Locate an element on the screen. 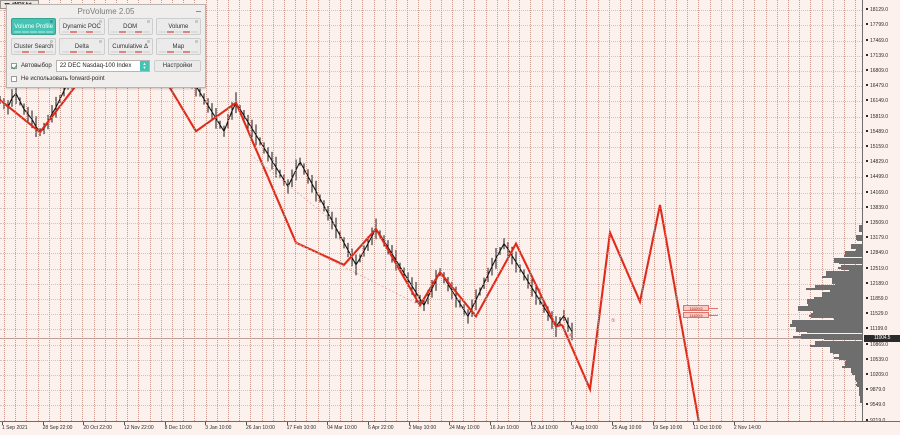  panel-button-delta: ▫ Delta is located at coordinates (82, 46).